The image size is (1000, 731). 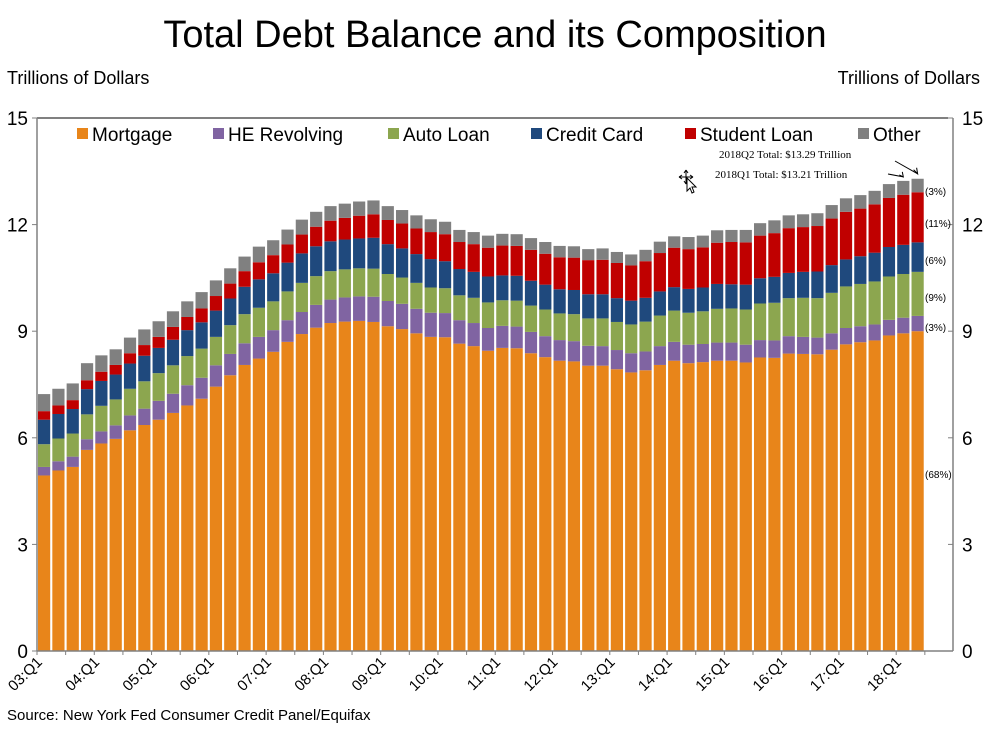 What do you see at coordinates (827, 674) in the screenshot?
I see `x-tick-label: 17:Q1` at bounding box center [827, 674].